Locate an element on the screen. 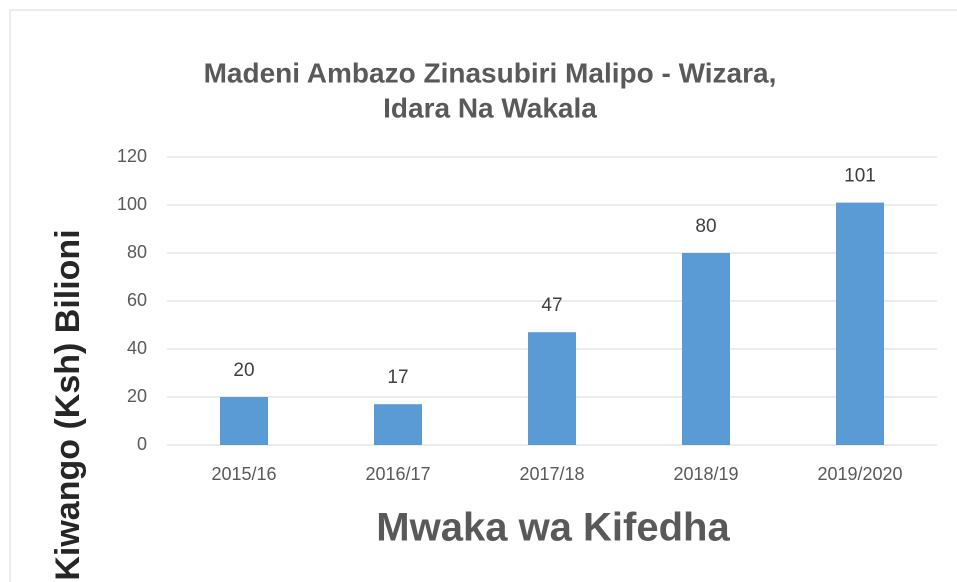 The height and width of the screenshot is (582, 957). x-tick-label: 2017/18 is located at coordinates (551, 474).